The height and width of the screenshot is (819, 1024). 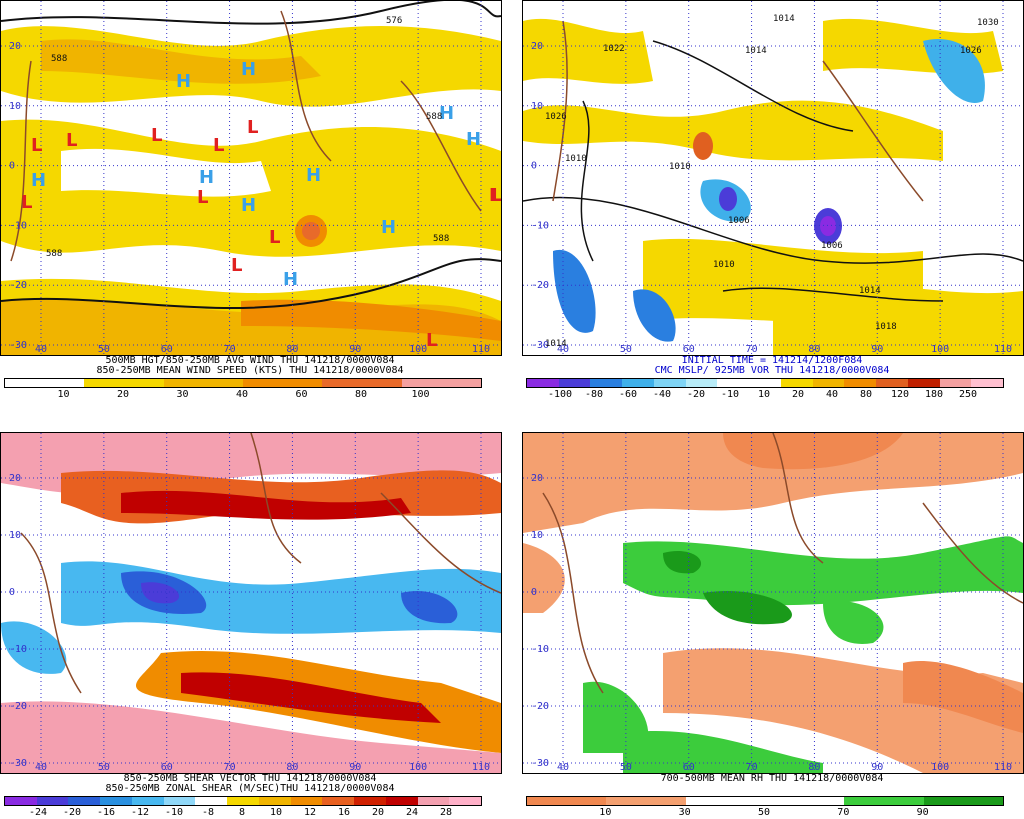 I want to click on colorbar-tick-label: 40, so click(x=242, y=394).